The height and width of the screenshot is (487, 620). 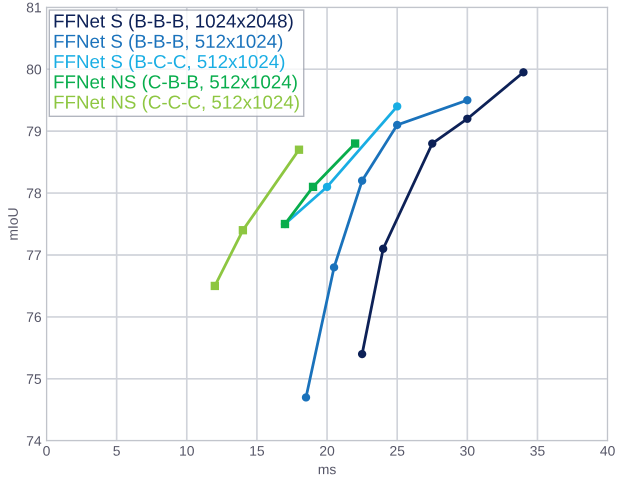 What do you see at coordinates (175, 83) in the screenshot?
I see `text: FFNet NS (C-B-B, 512x1024)` at bounding box center [175, 83].